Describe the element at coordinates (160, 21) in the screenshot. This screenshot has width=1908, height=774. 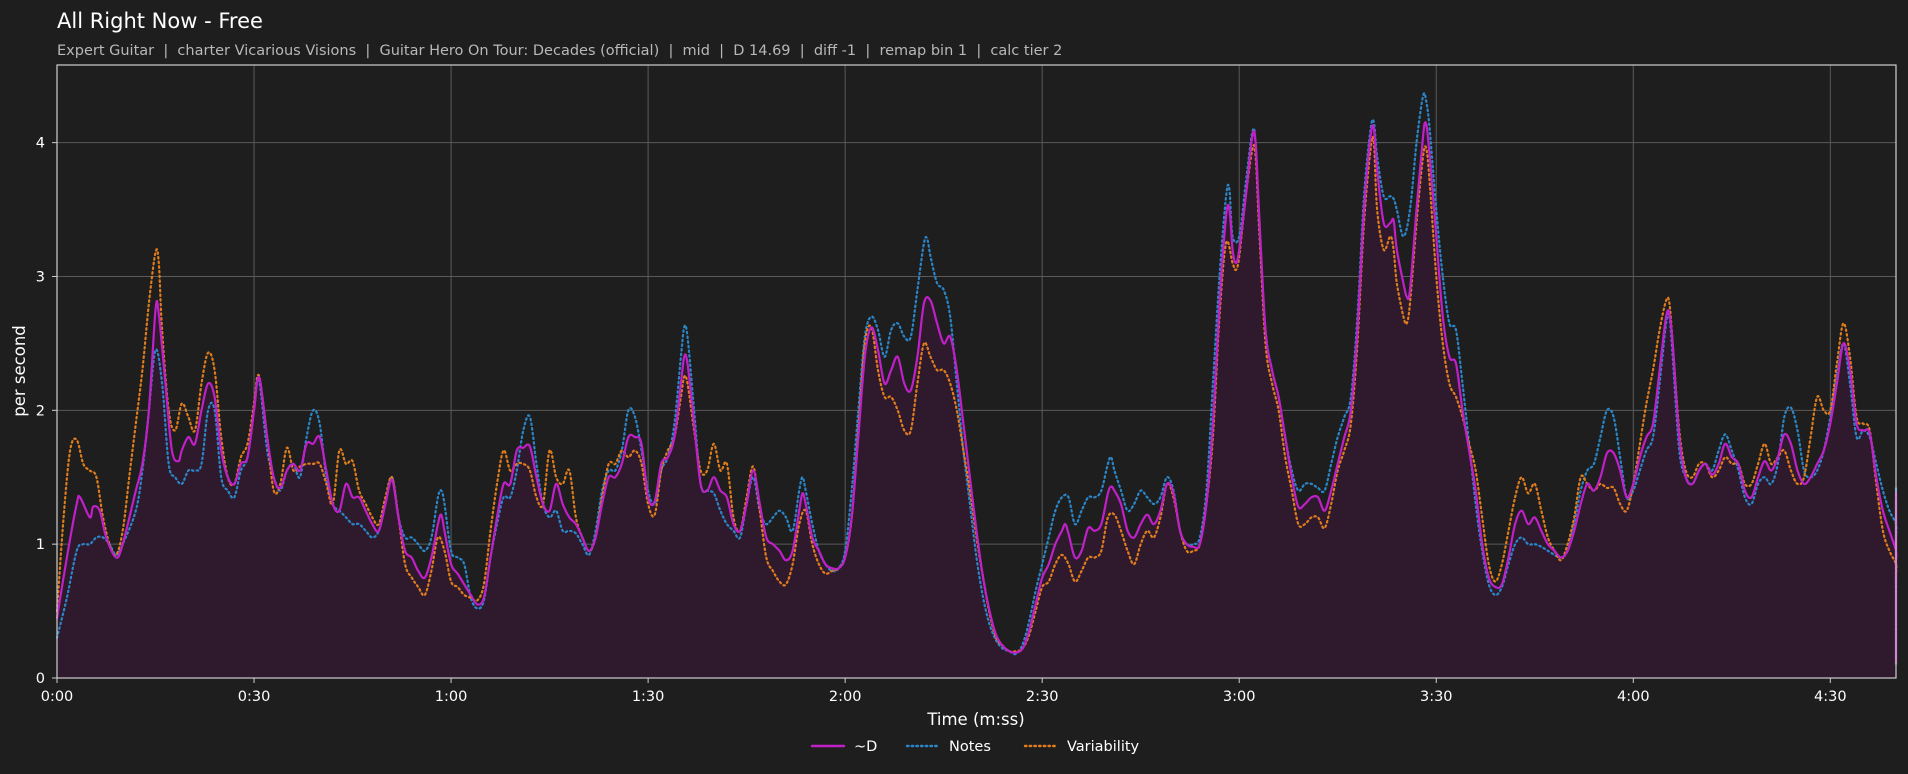
I see `chart-title: All Right Now - Free` at that location.